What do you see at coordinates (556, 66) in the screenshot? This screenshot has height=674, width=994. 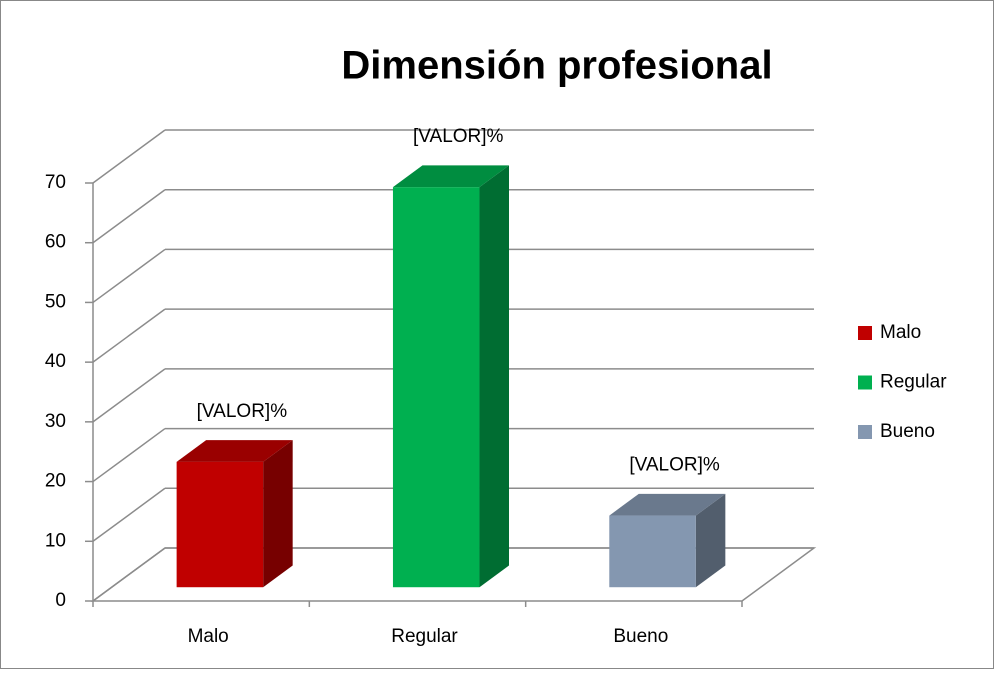 I see `chart-title: Dimensión profesional` at bounding box center [556, 66].